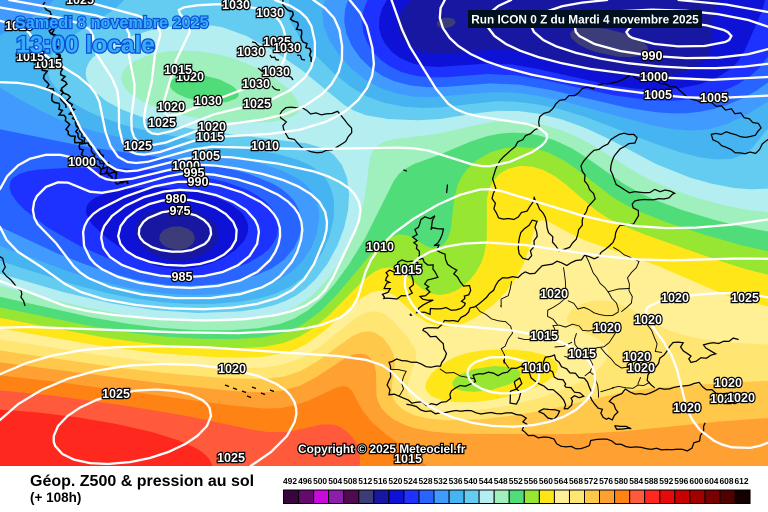  I want to click on svg-text: 500, so click(320, 481).